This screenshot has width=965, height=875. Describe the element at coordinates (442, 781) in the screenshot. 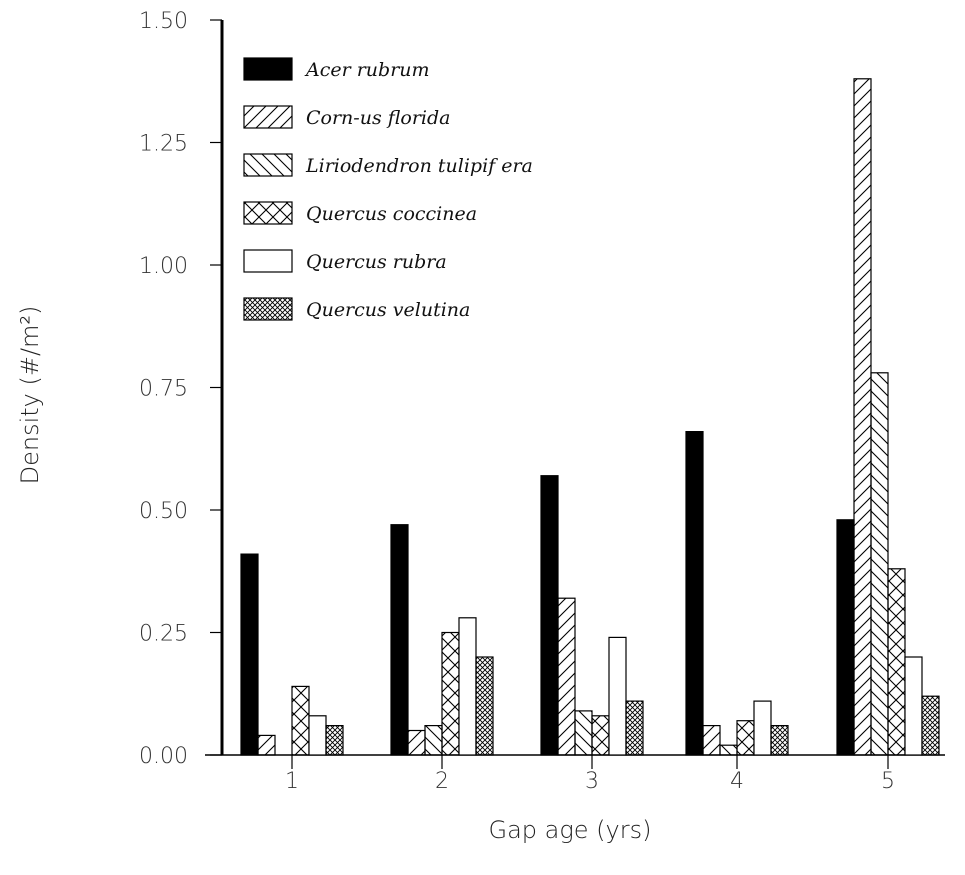

I see `x-tick-label: 2` at that location.